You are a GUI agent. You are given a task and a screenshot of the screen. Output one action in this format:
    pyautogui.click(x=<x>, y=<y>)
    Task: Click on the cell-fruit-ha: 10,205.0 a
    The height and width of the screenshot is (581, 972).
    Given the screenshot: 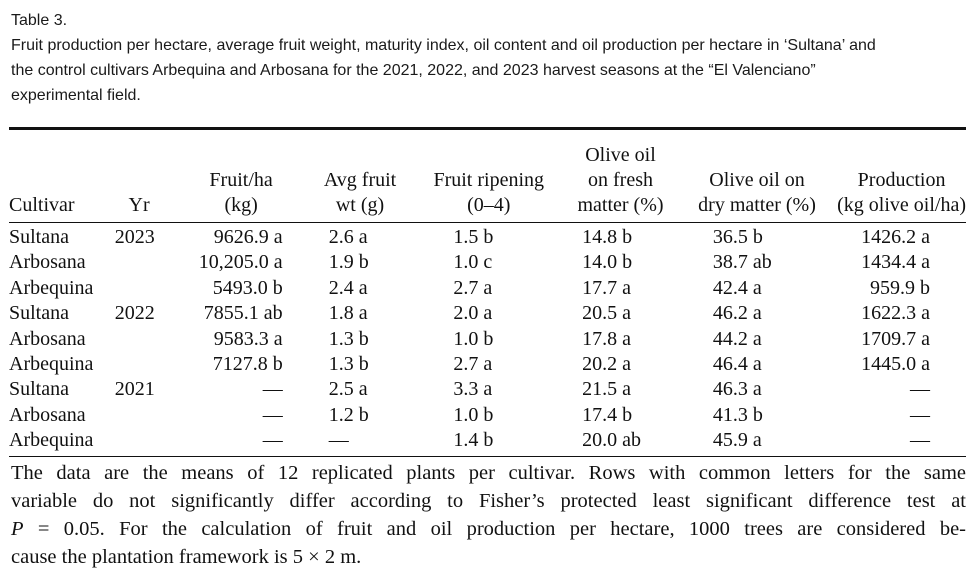 What is the action you would take?
    pyautogui.click(x=240, y=262)
    